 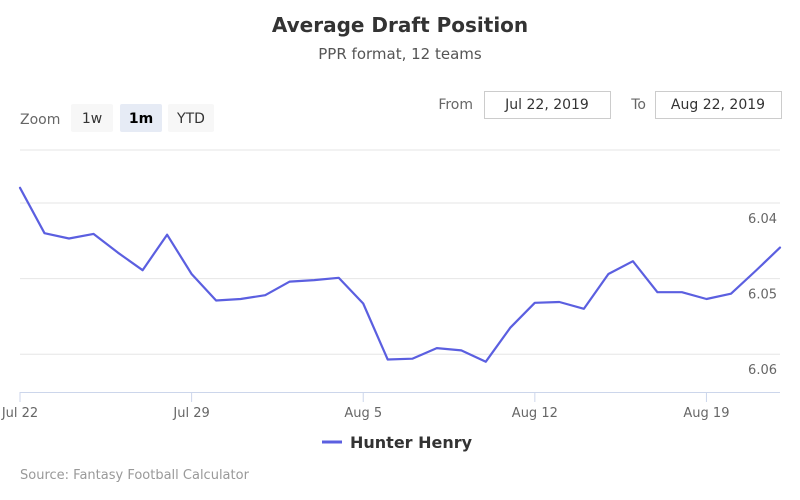 I want to click on x-tick-label: Aug 19, so click(x=706, y=413).